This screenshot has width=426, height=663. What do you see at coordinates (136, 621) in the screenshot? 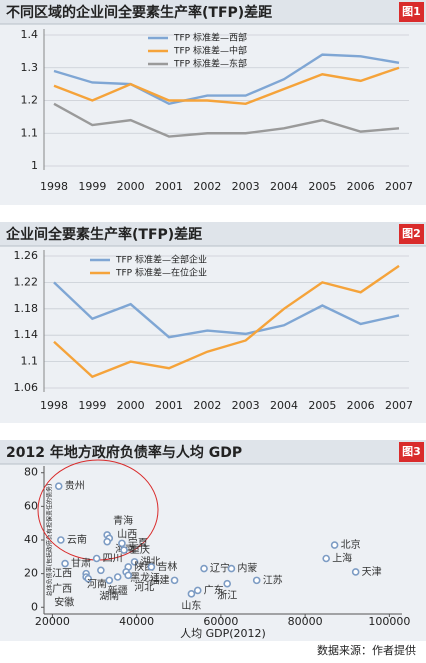
I see `x-tick-label: 40000` at bounding box center [136, 621].